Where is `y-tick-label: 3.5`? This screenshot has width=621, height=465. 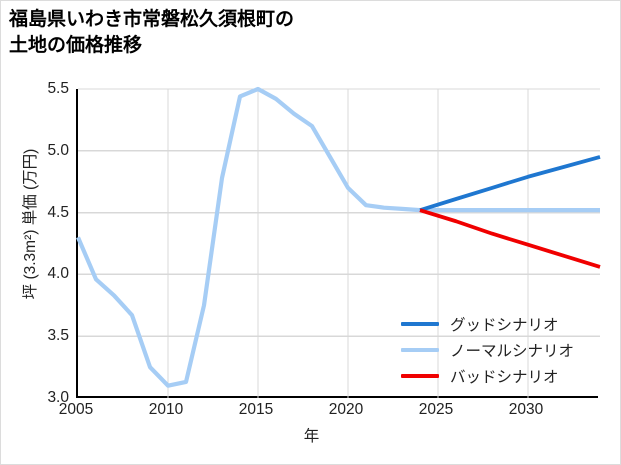
y-tick-label: 3.5 is located at coordinates (58, 336).